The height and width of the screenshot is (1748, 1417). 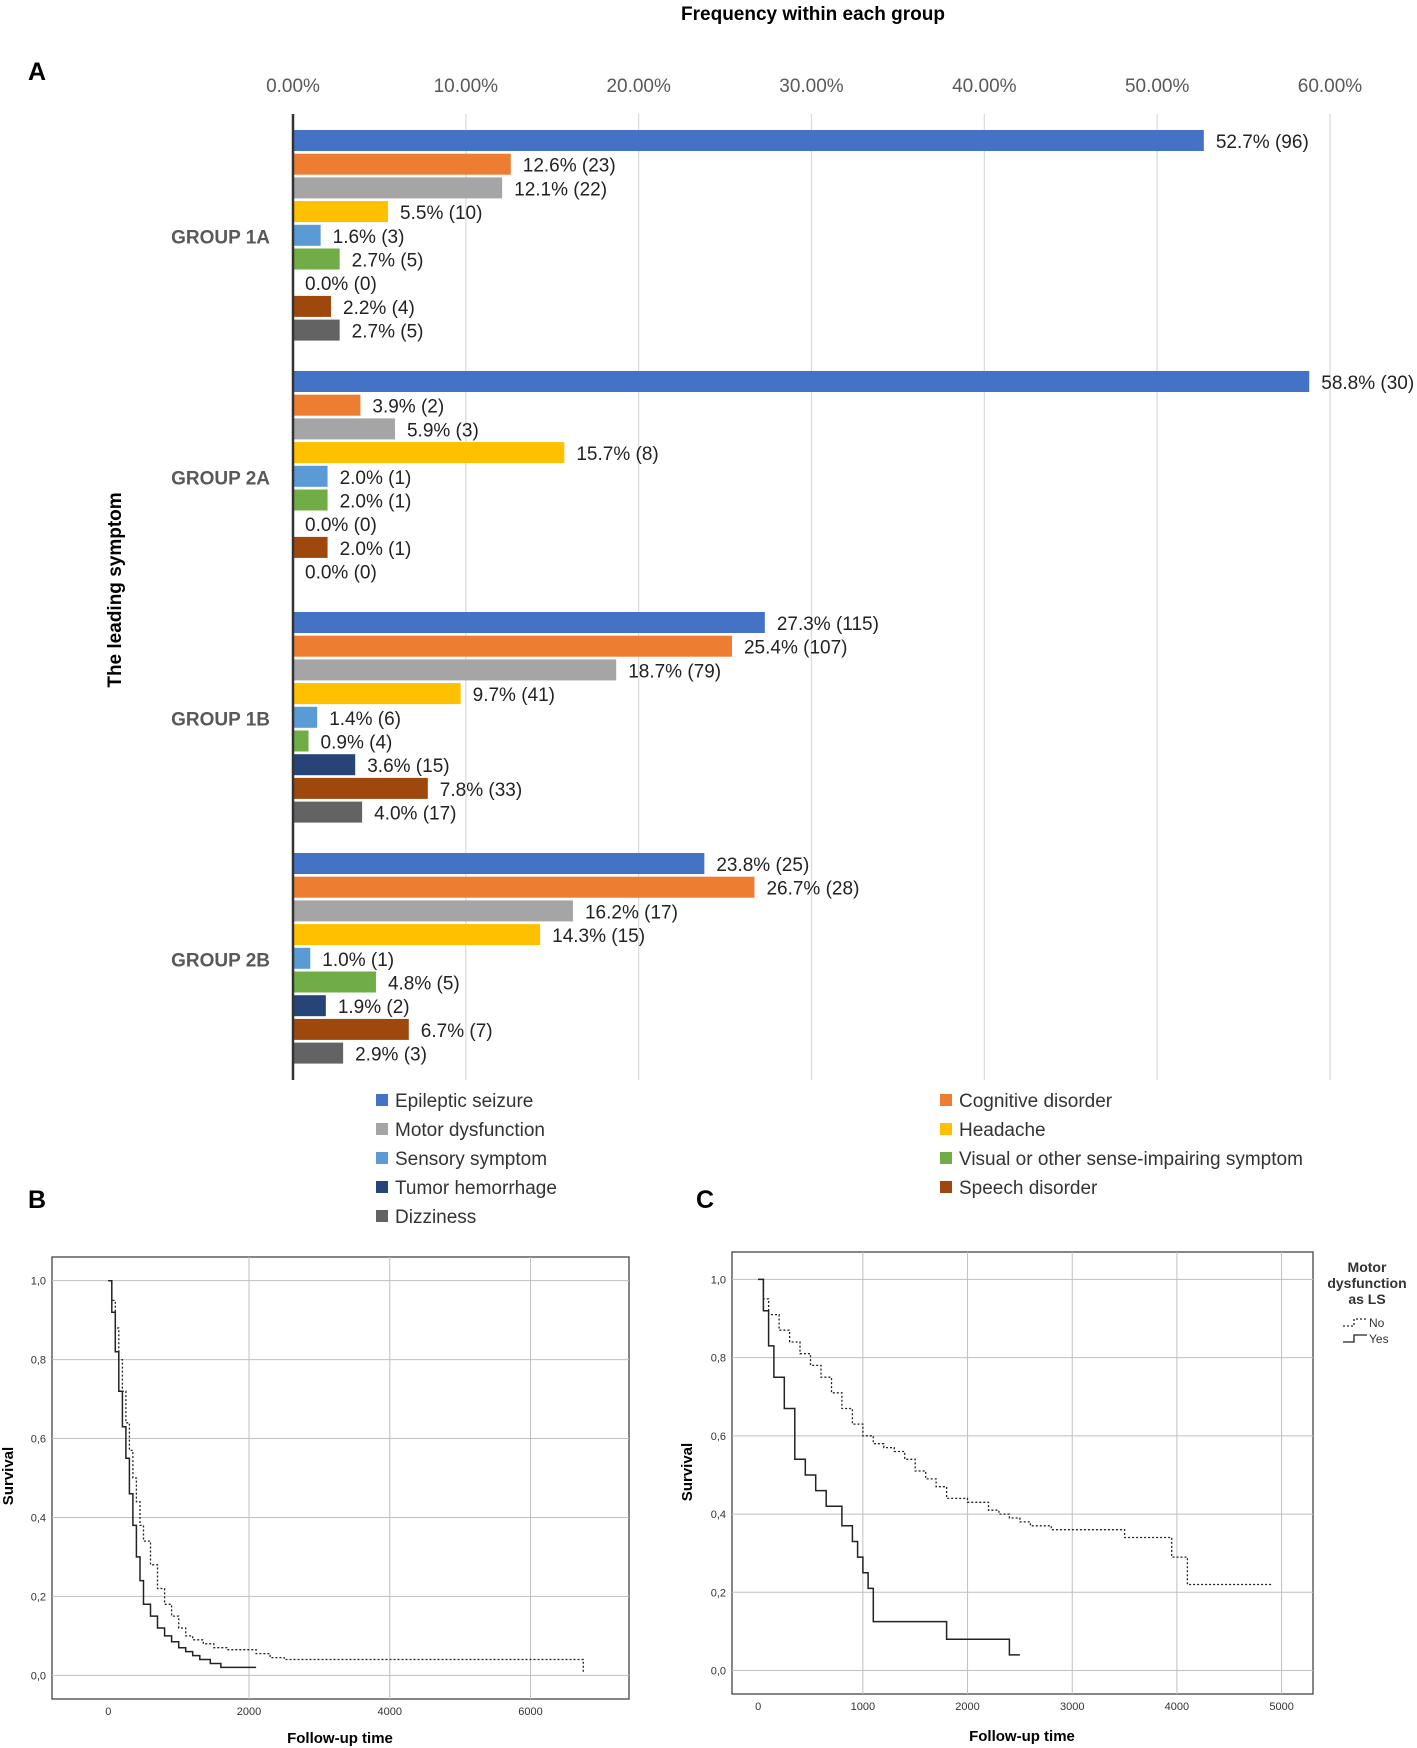 I want to click on chart-c-x-axis-label: Follow-up time, so click(x=1022, y=1736).